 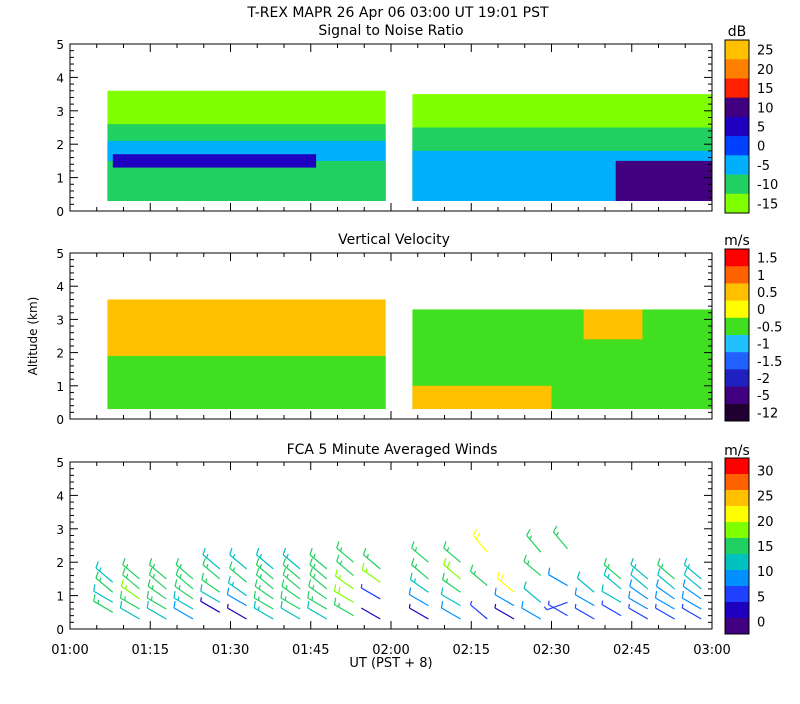 I want to click on x-tick-label: 01:30, so click(x=230, y=650).